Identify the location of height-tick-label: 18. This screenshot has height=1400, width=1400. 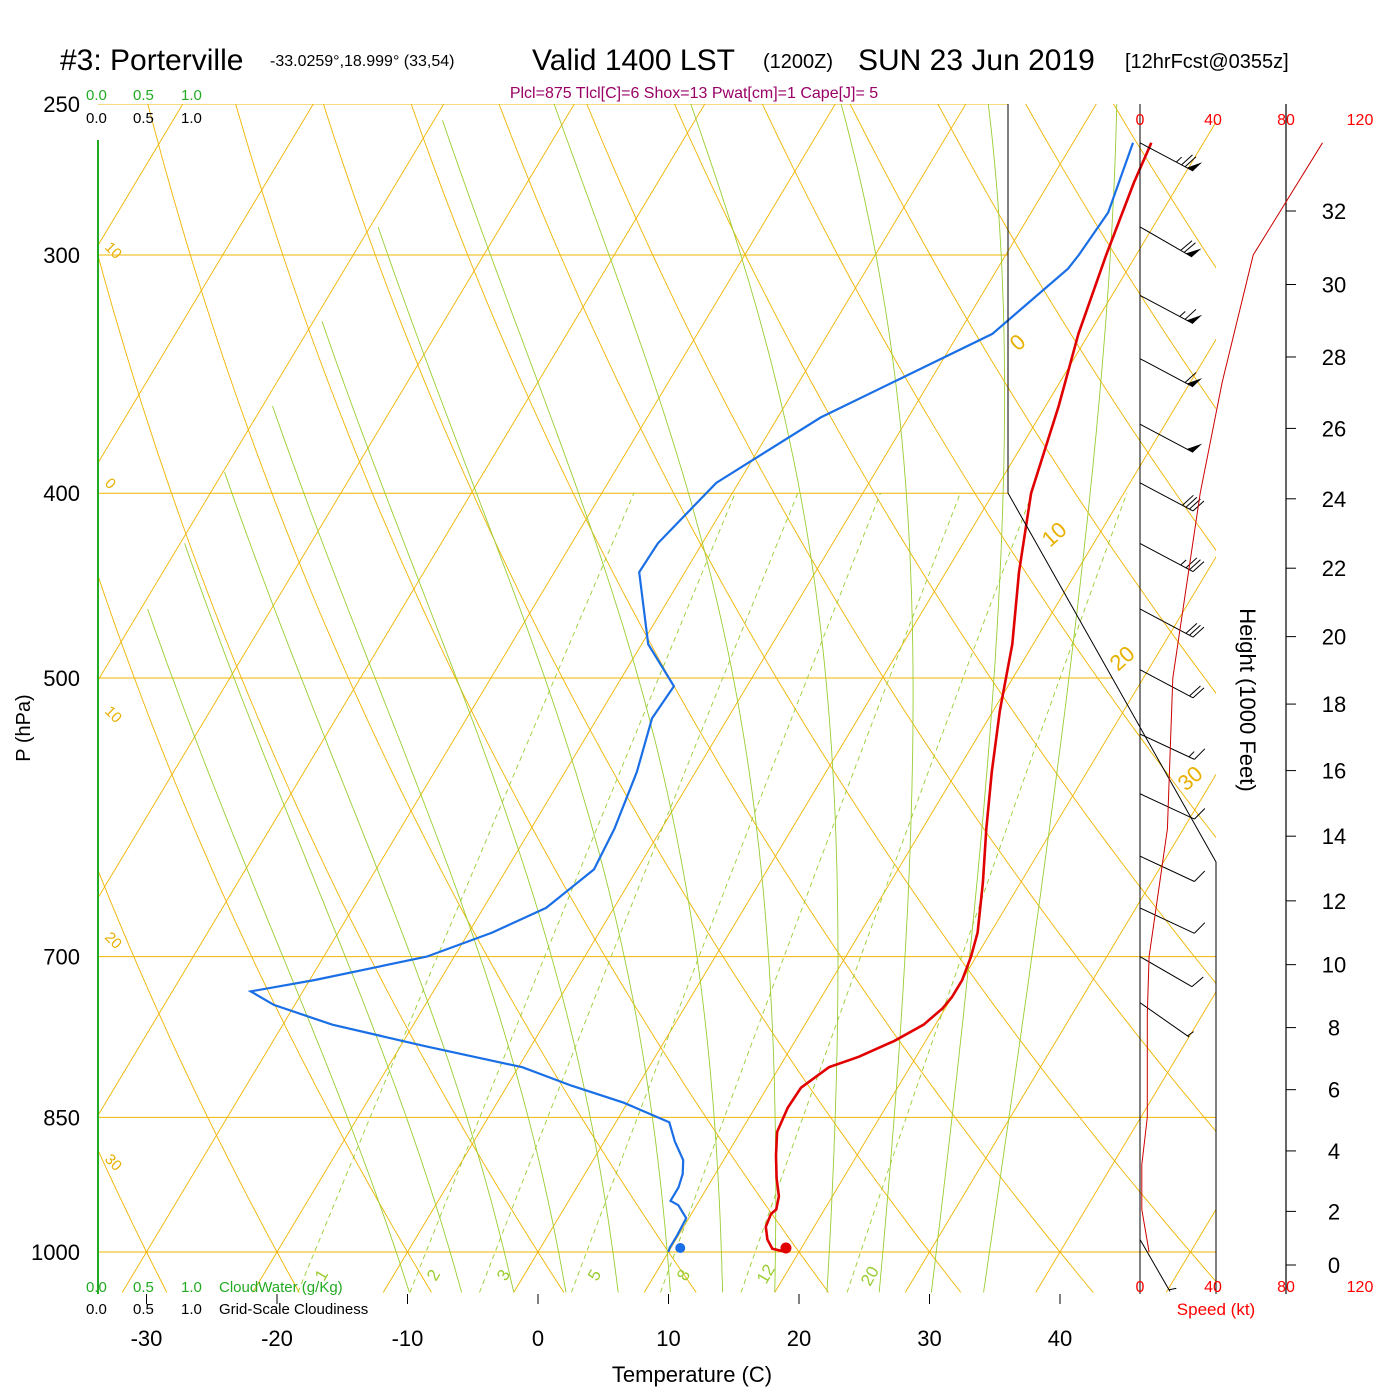
(1334, 704).